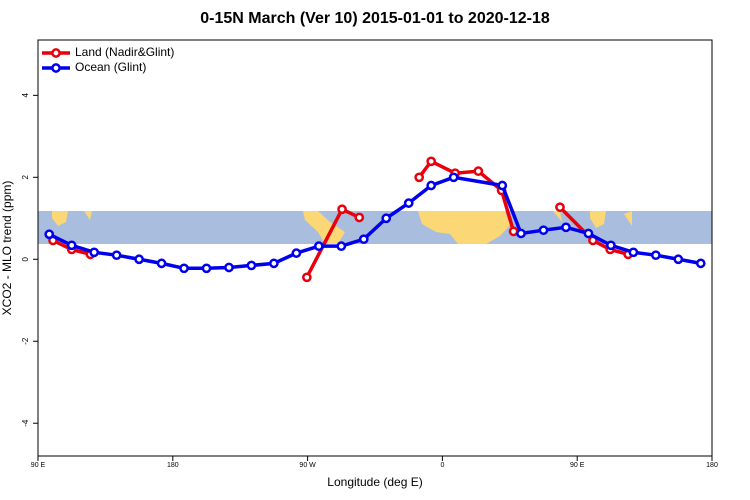  I want to click on legend-label: Ocean (Glint), so click(110, 67).